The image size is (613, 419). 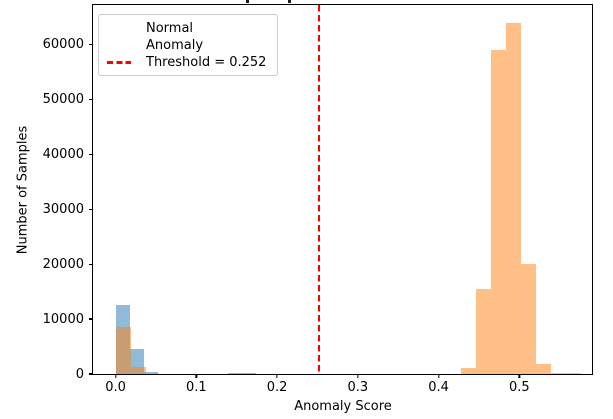 I want to click on y-tick-label: 20000, so click(x=63, y=264).